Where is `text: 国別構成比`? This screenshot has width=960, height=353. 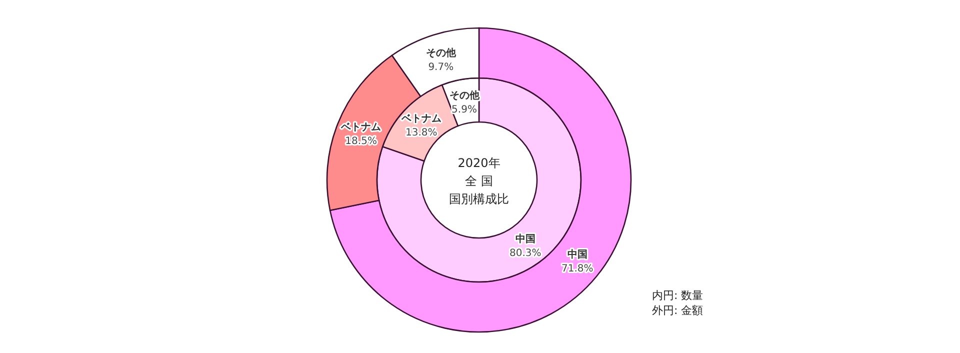
text: 国別構成比 is located at coordinates (479, 199).